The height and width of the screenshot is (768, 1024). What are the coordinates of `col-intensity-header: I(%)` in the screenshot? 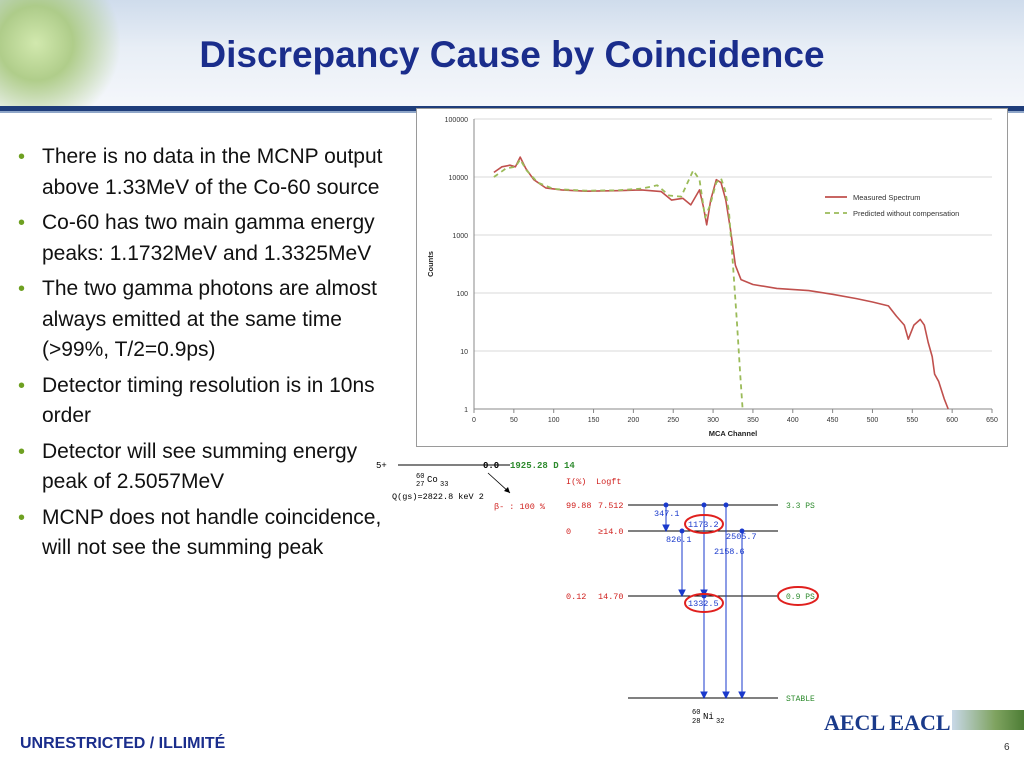 It's located at (576, 482).